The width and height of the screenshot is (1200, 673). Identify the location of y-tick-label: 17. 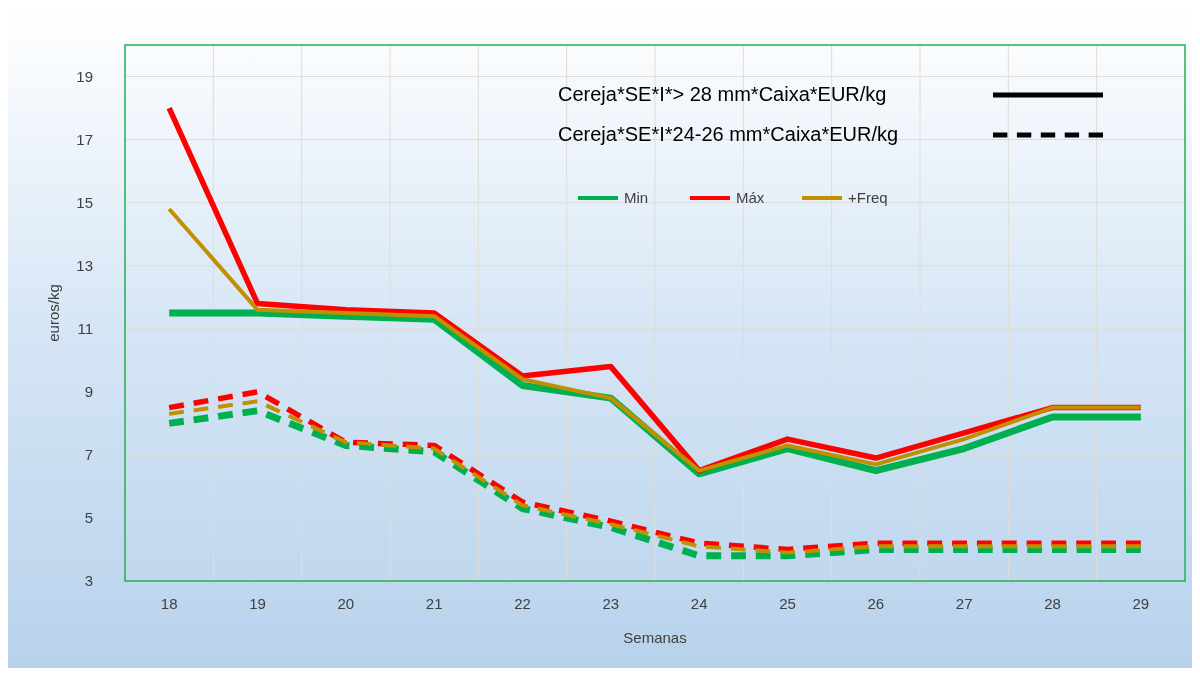
(84, 139).